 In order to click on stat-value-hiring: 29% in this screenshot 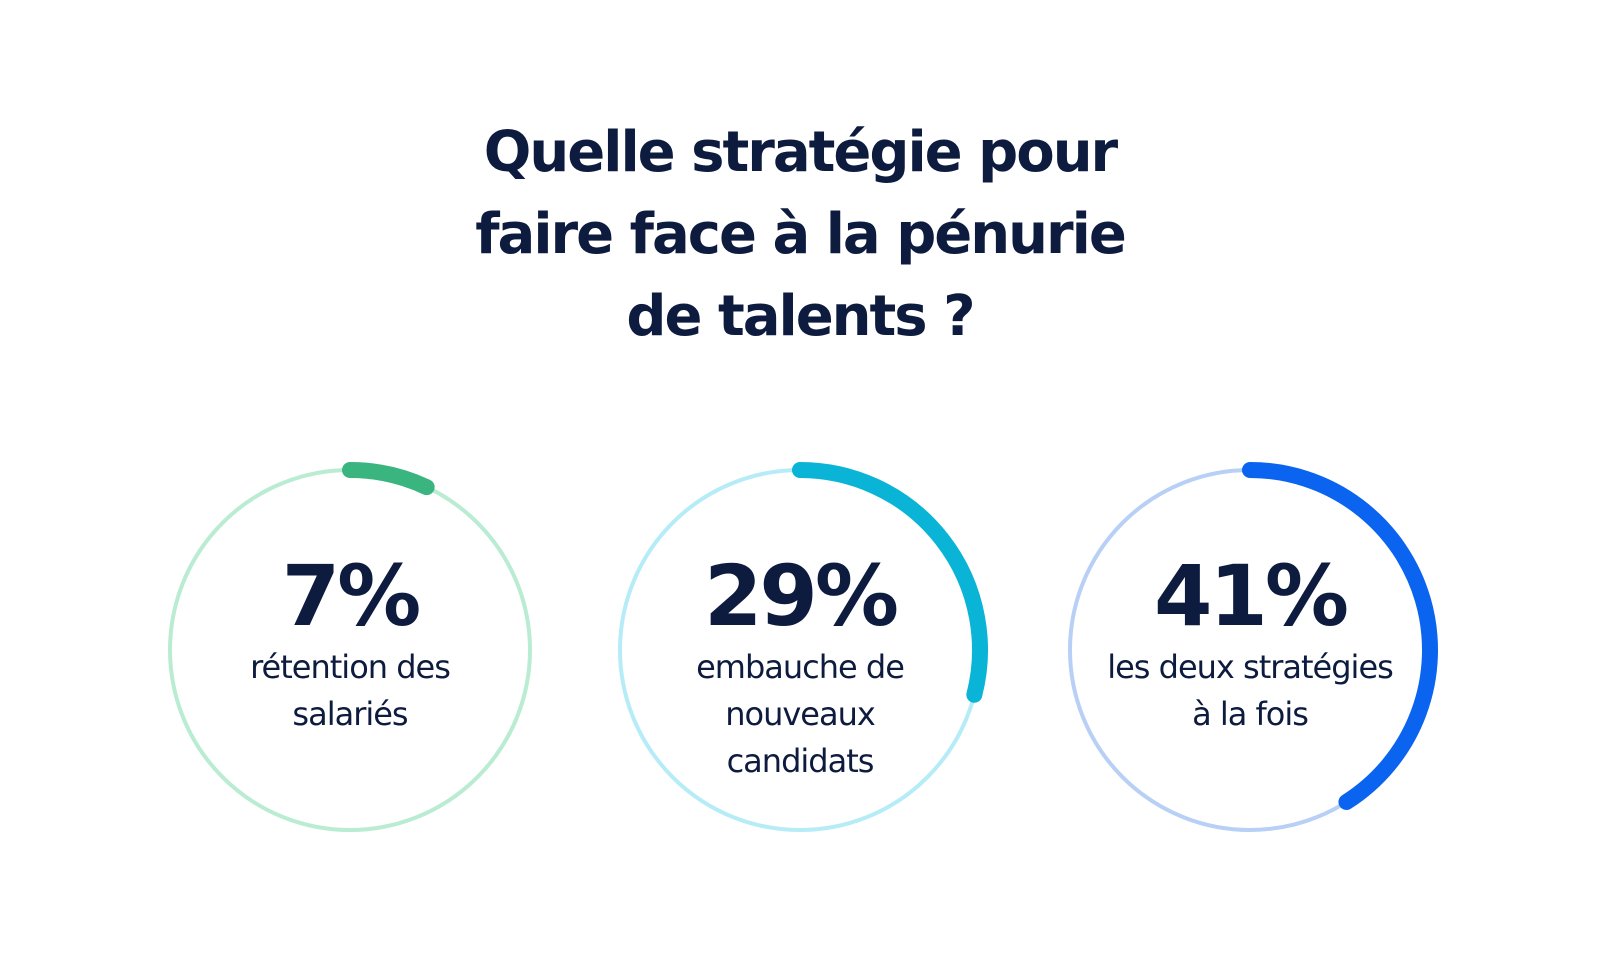, I will do `click(801, 596)`.